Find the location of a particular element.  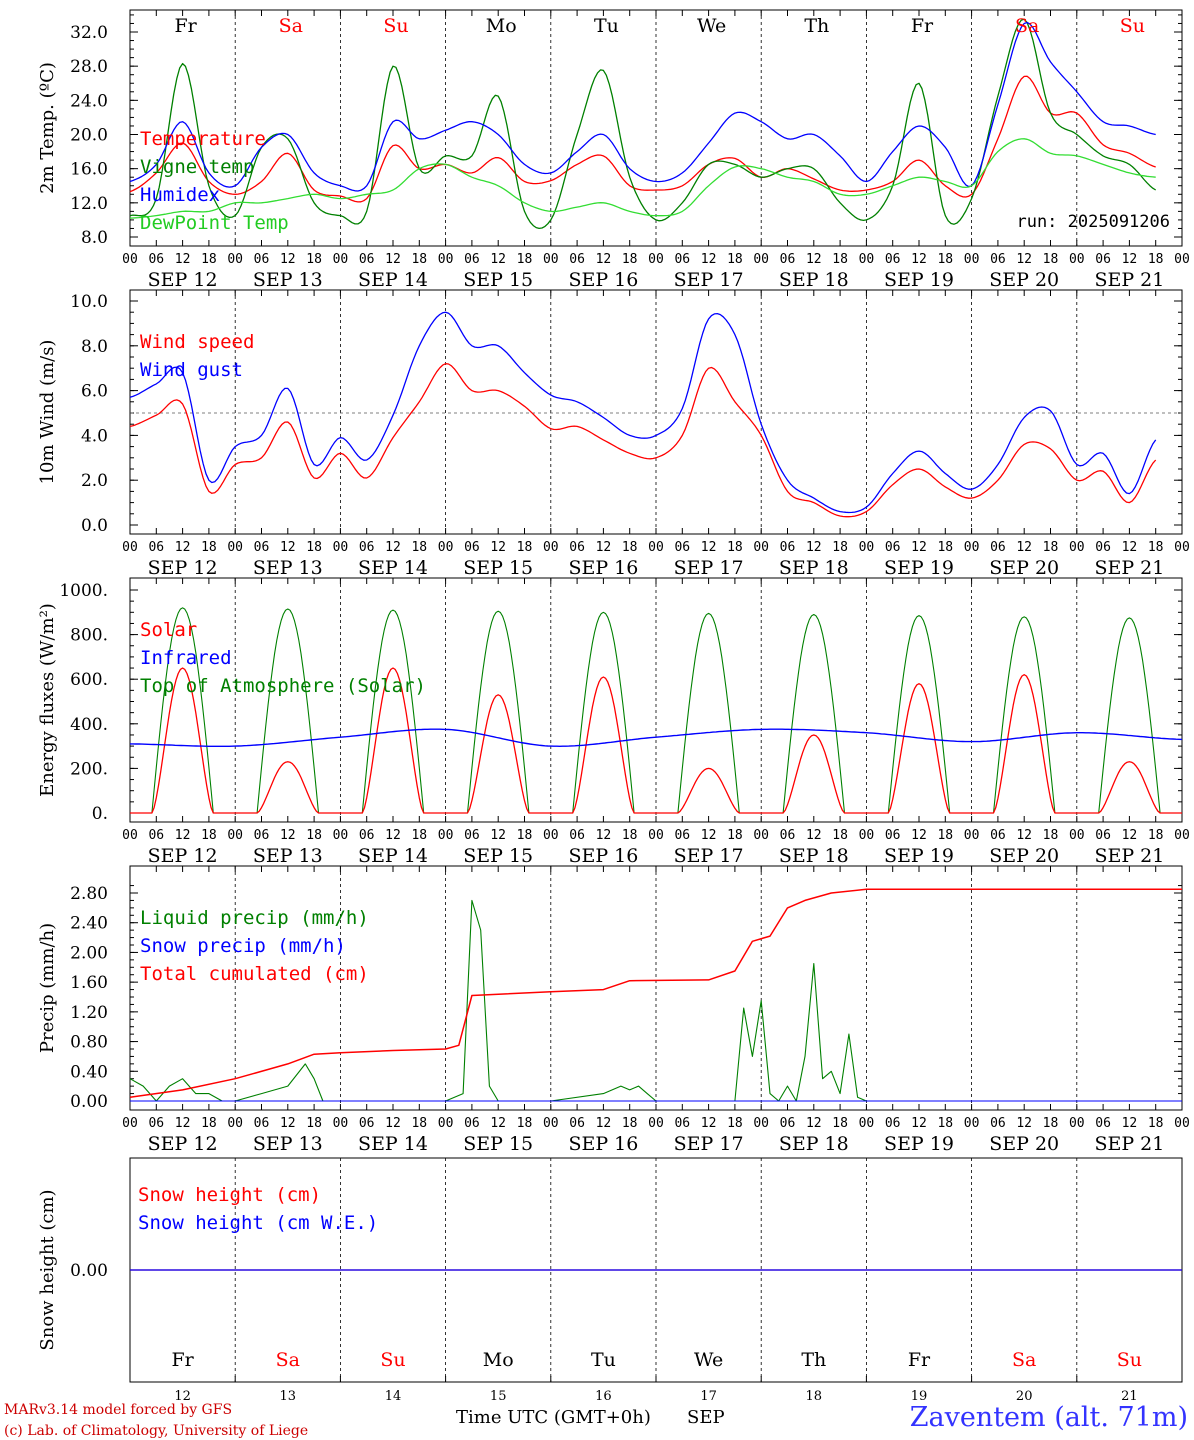

panel-3-date-label: SEP 13 is located at coordinates (288, 856).